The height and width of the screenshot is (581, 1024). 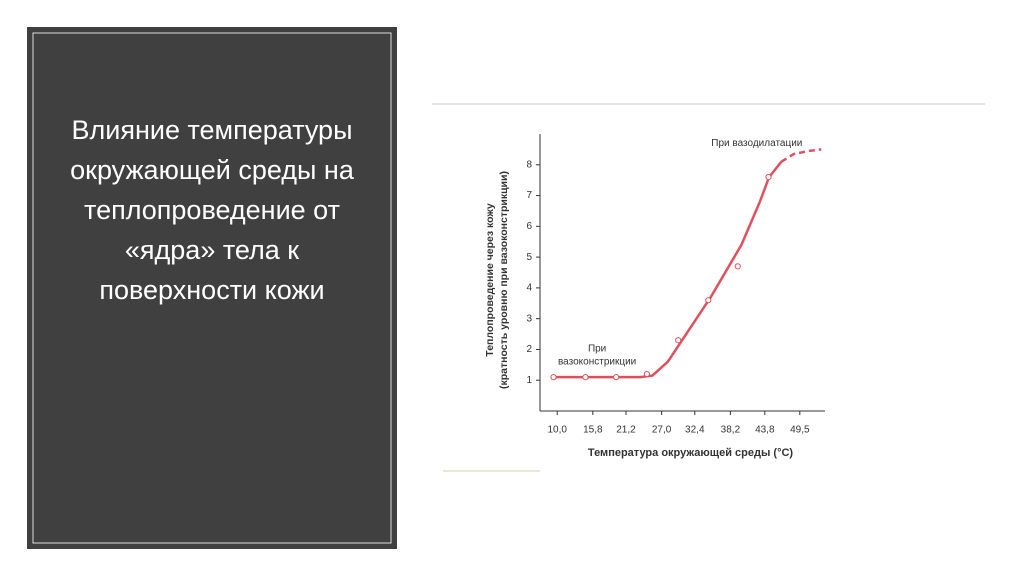 I want to click on x-tick-label: 21,2, so click(x=626, y=430).